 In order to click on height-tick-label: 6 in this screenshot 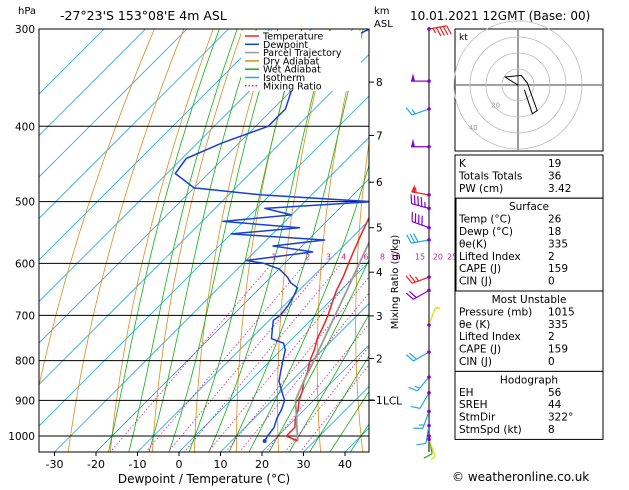, I will do `click(379, 183)`.